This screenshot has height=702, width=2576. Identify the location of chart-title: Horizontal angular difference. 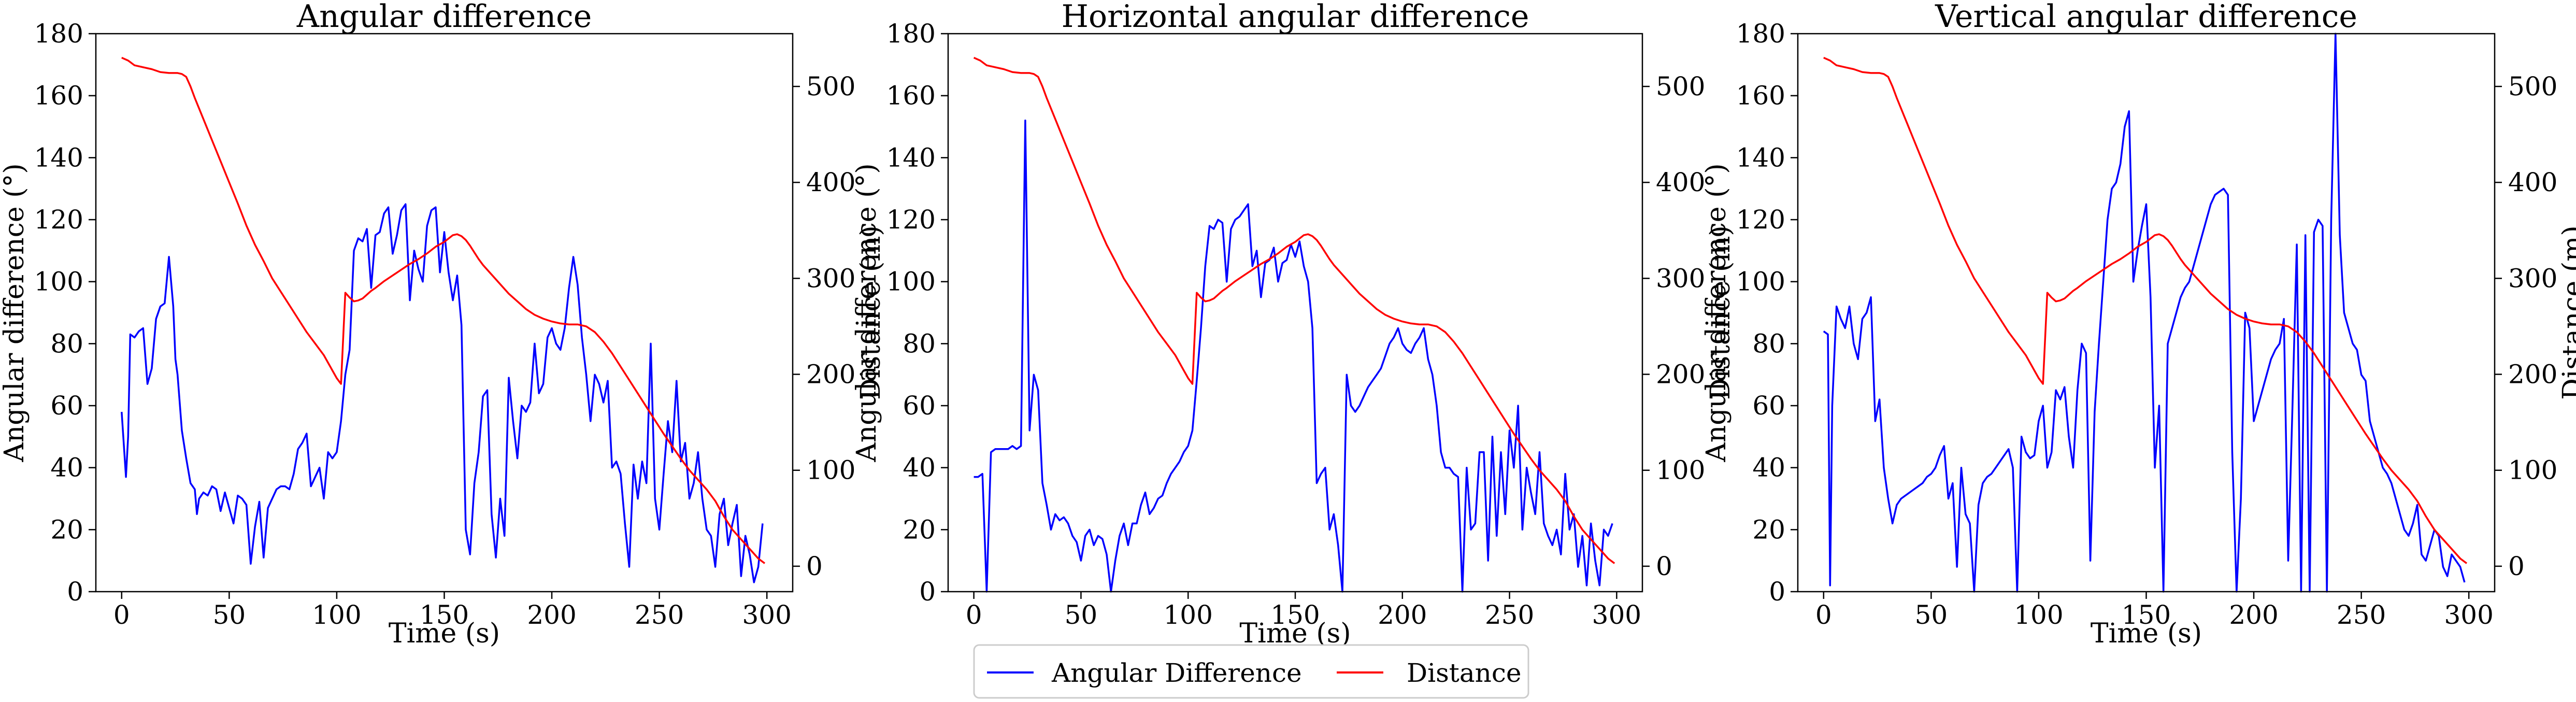
(1295, 17).